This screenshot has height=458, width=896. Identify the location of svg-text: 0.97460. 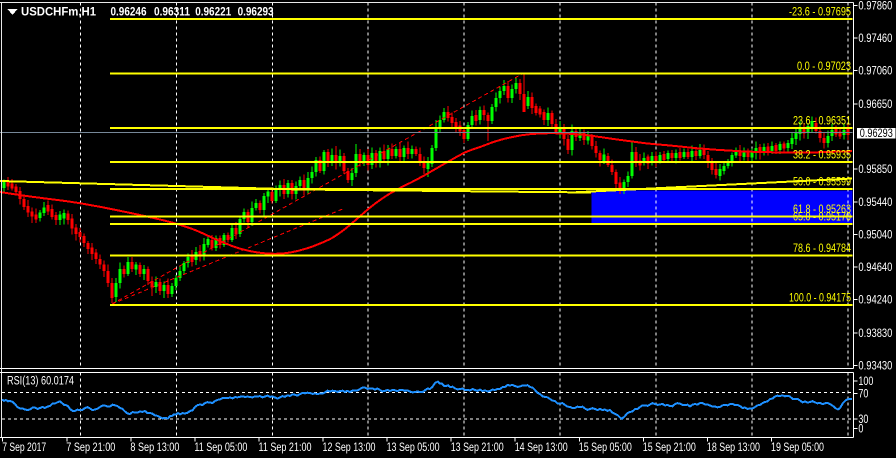
(875, 39).